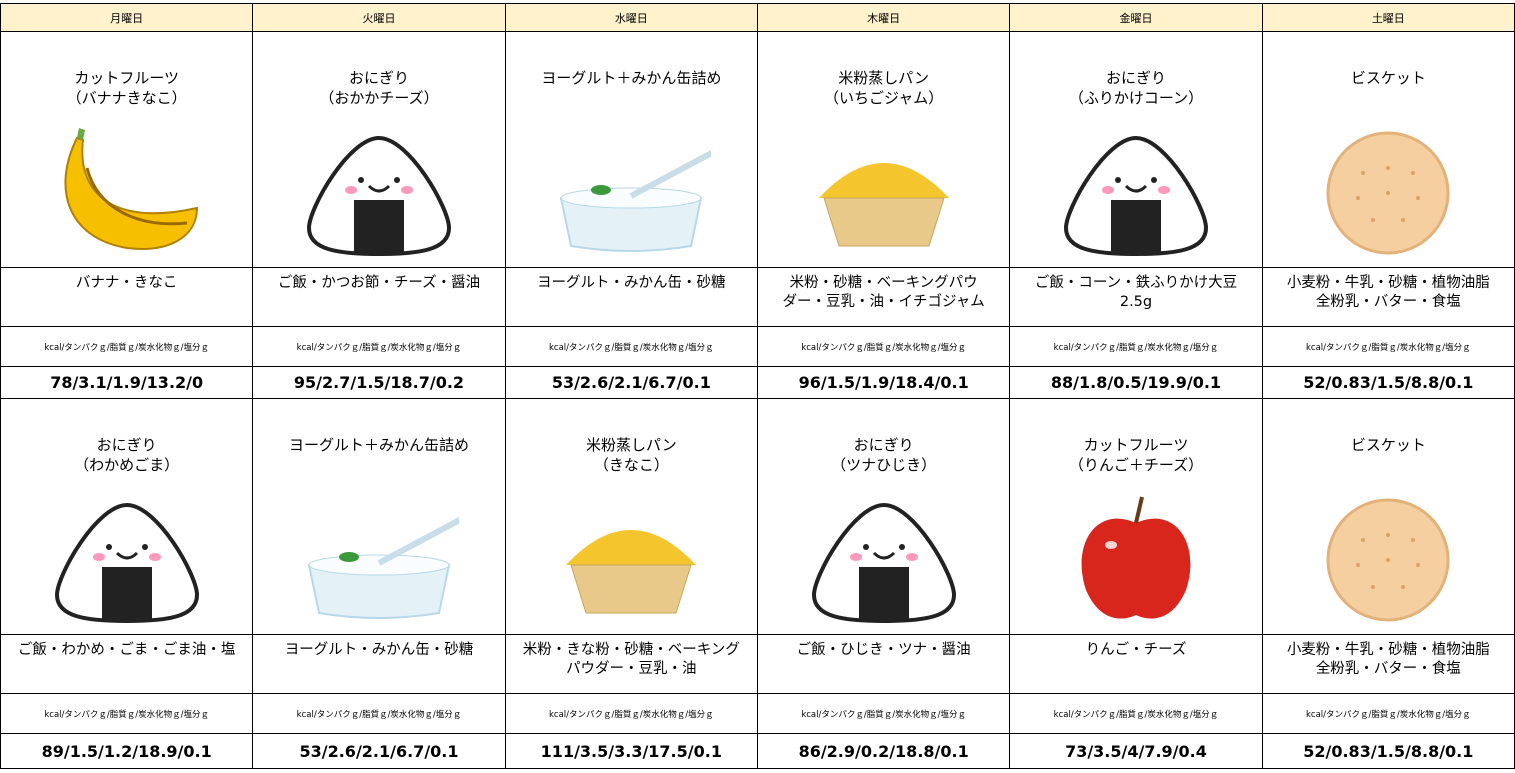 The width and height of the screenshot is (1515, 773). What do you see at coordinates (883, 17) in the screenshot?
I see `day-header: 木曜日` at bounding box center [883, 17].